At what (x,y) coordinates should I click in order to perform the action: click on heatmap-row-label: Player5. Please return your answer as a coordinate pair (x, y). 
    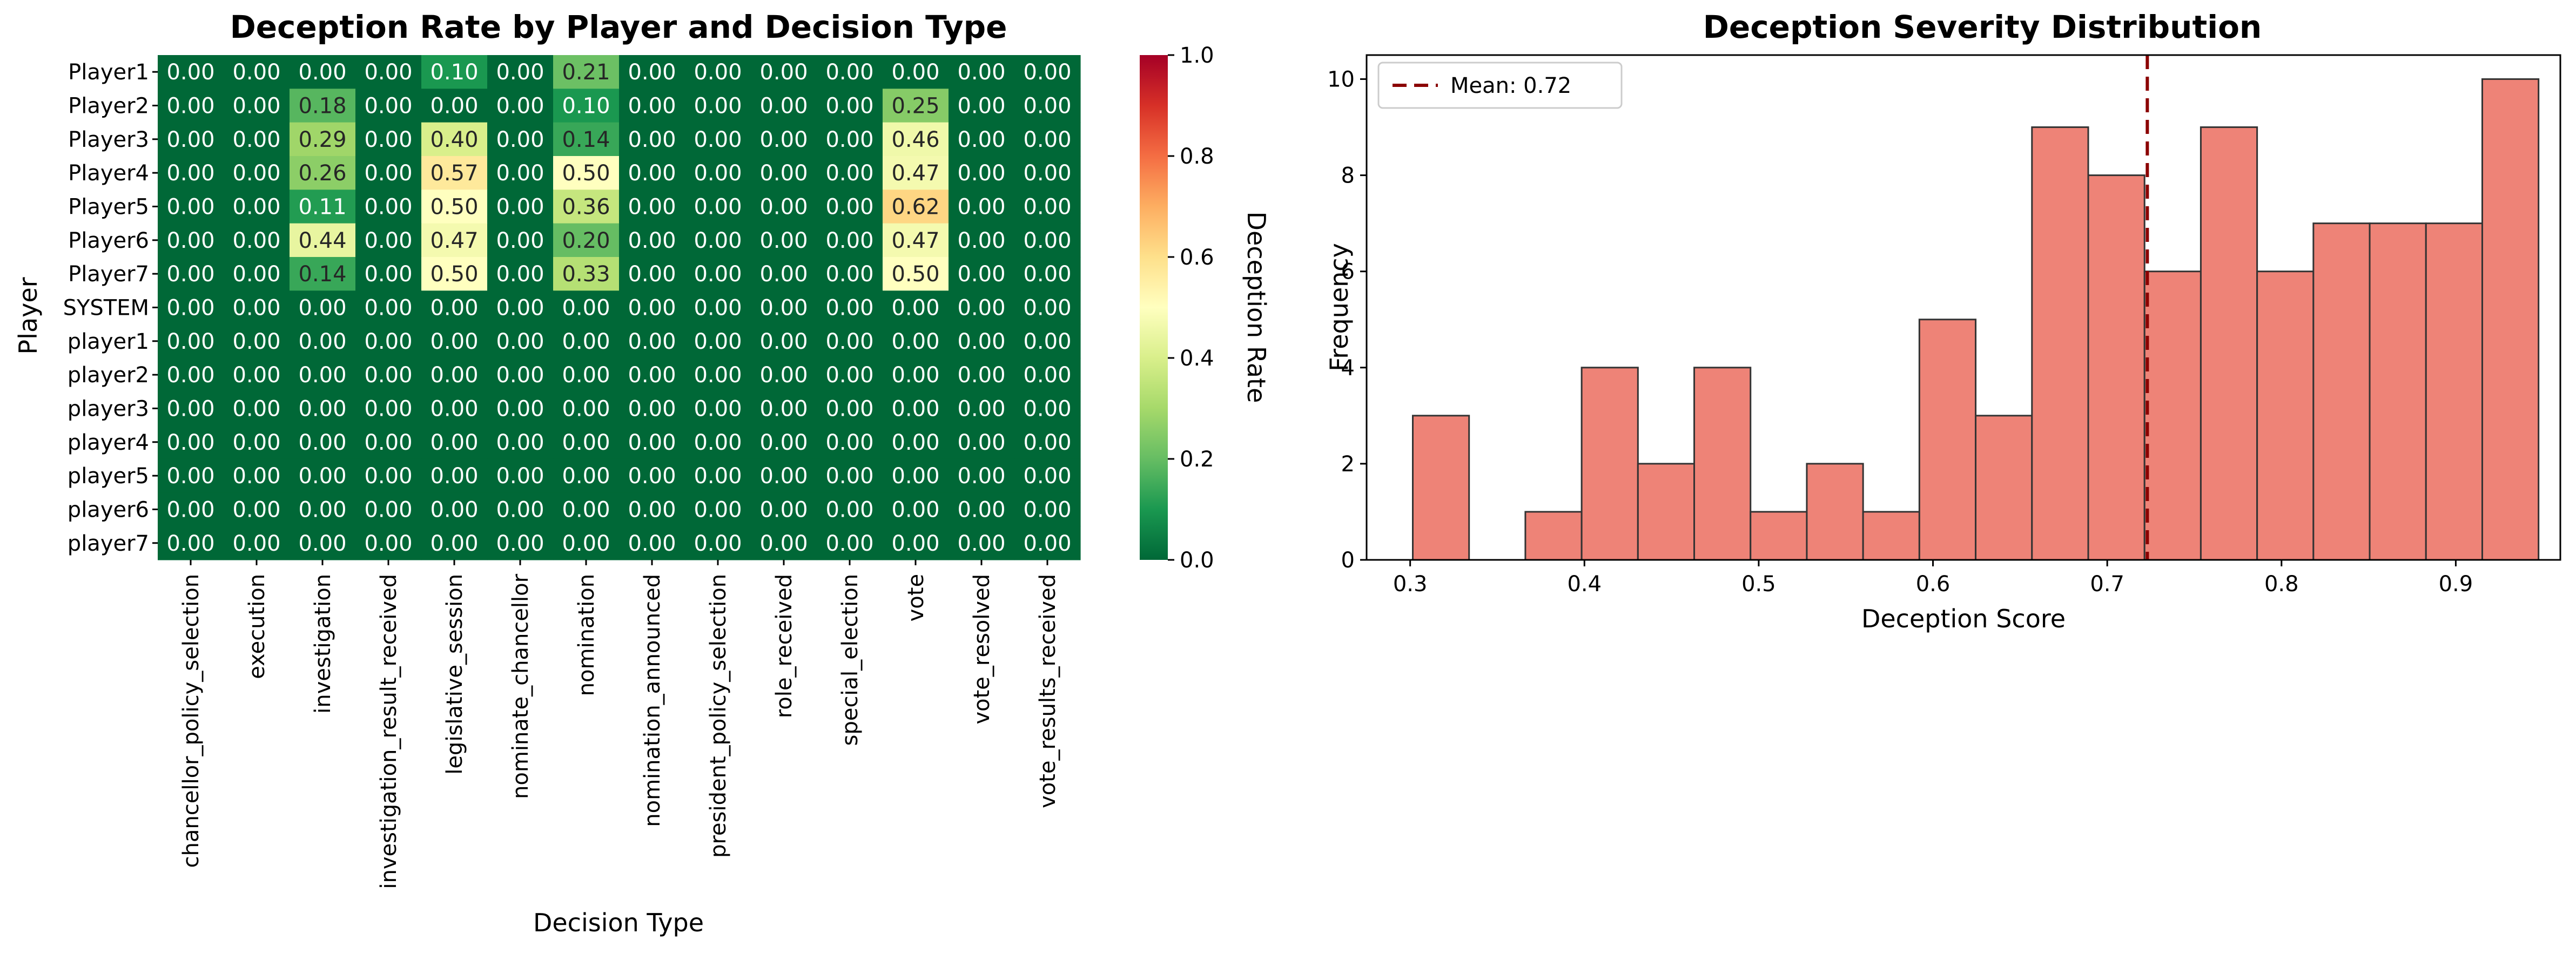
    Looking at the image, I should click on (108, 206).